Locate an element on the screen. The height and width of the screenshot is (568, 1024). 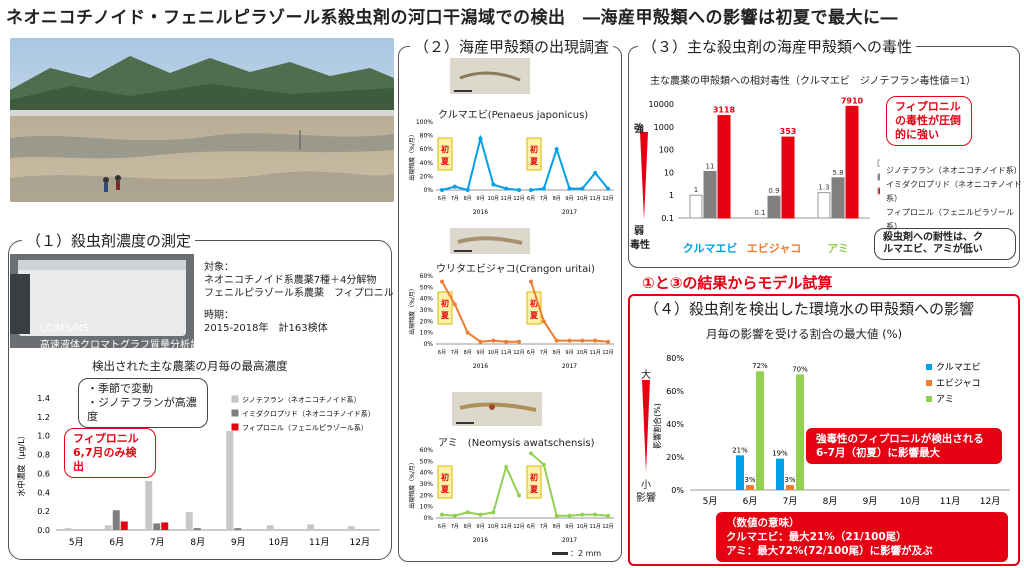
tox-legend-2: イミダクロプリド（ネオニコチノイド系） is located at coordinates (954, 191).